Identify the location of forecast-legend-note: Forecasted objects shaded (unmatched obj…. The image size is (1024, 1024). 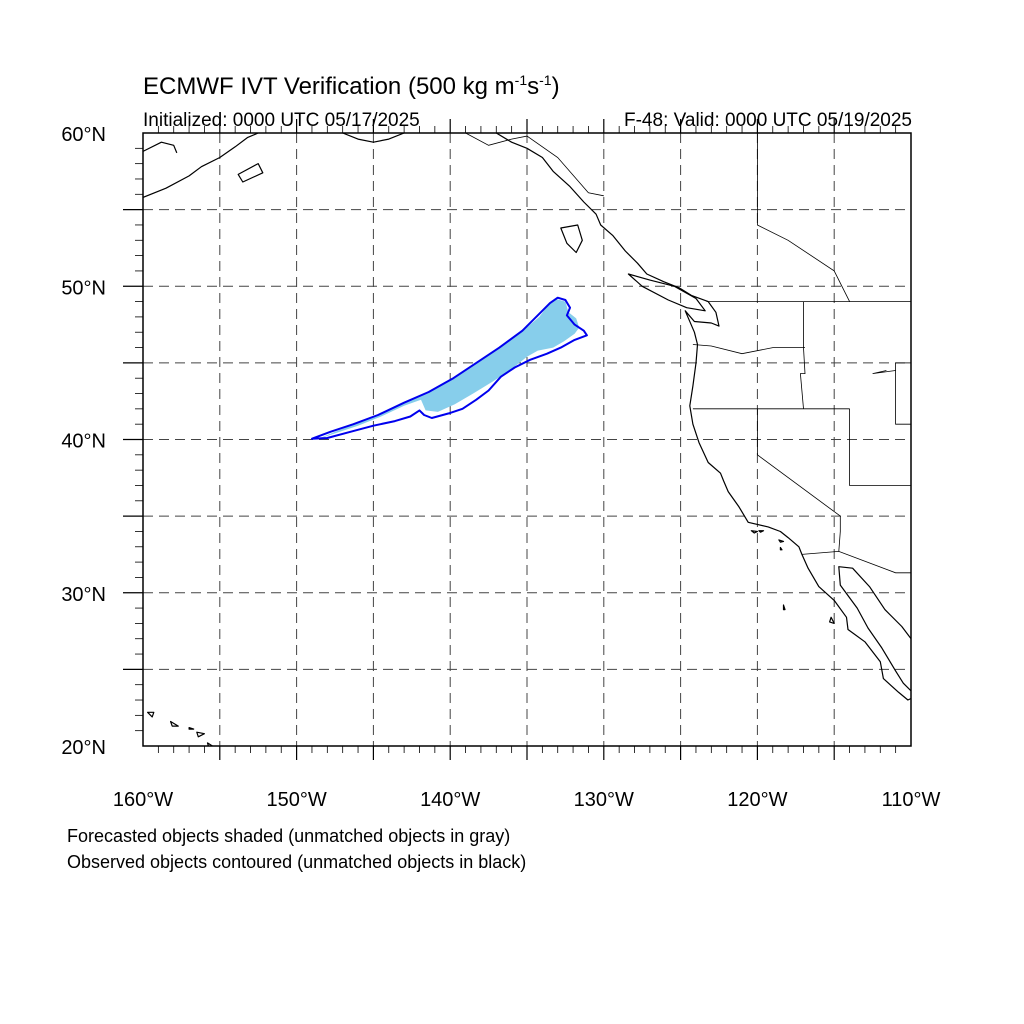
(289, 836).